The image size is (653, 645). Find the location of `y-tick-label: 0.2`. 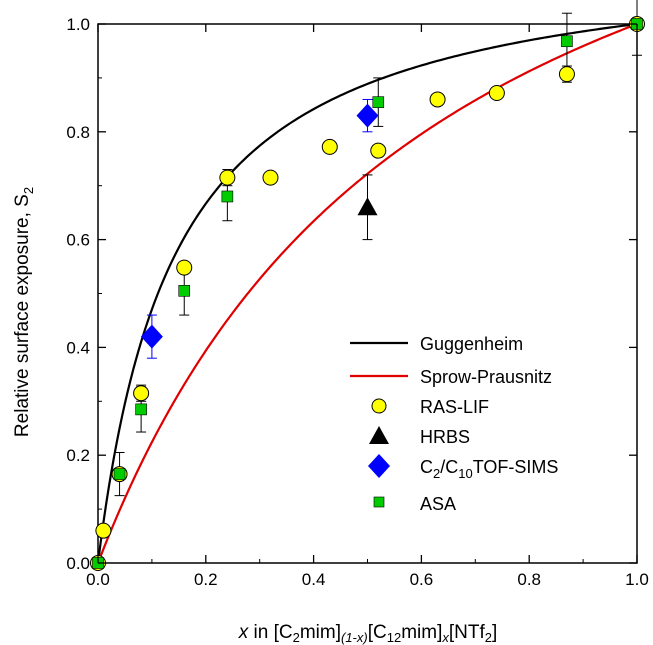

y-tick-label: 0.2 is located at coordinates (78, 455).